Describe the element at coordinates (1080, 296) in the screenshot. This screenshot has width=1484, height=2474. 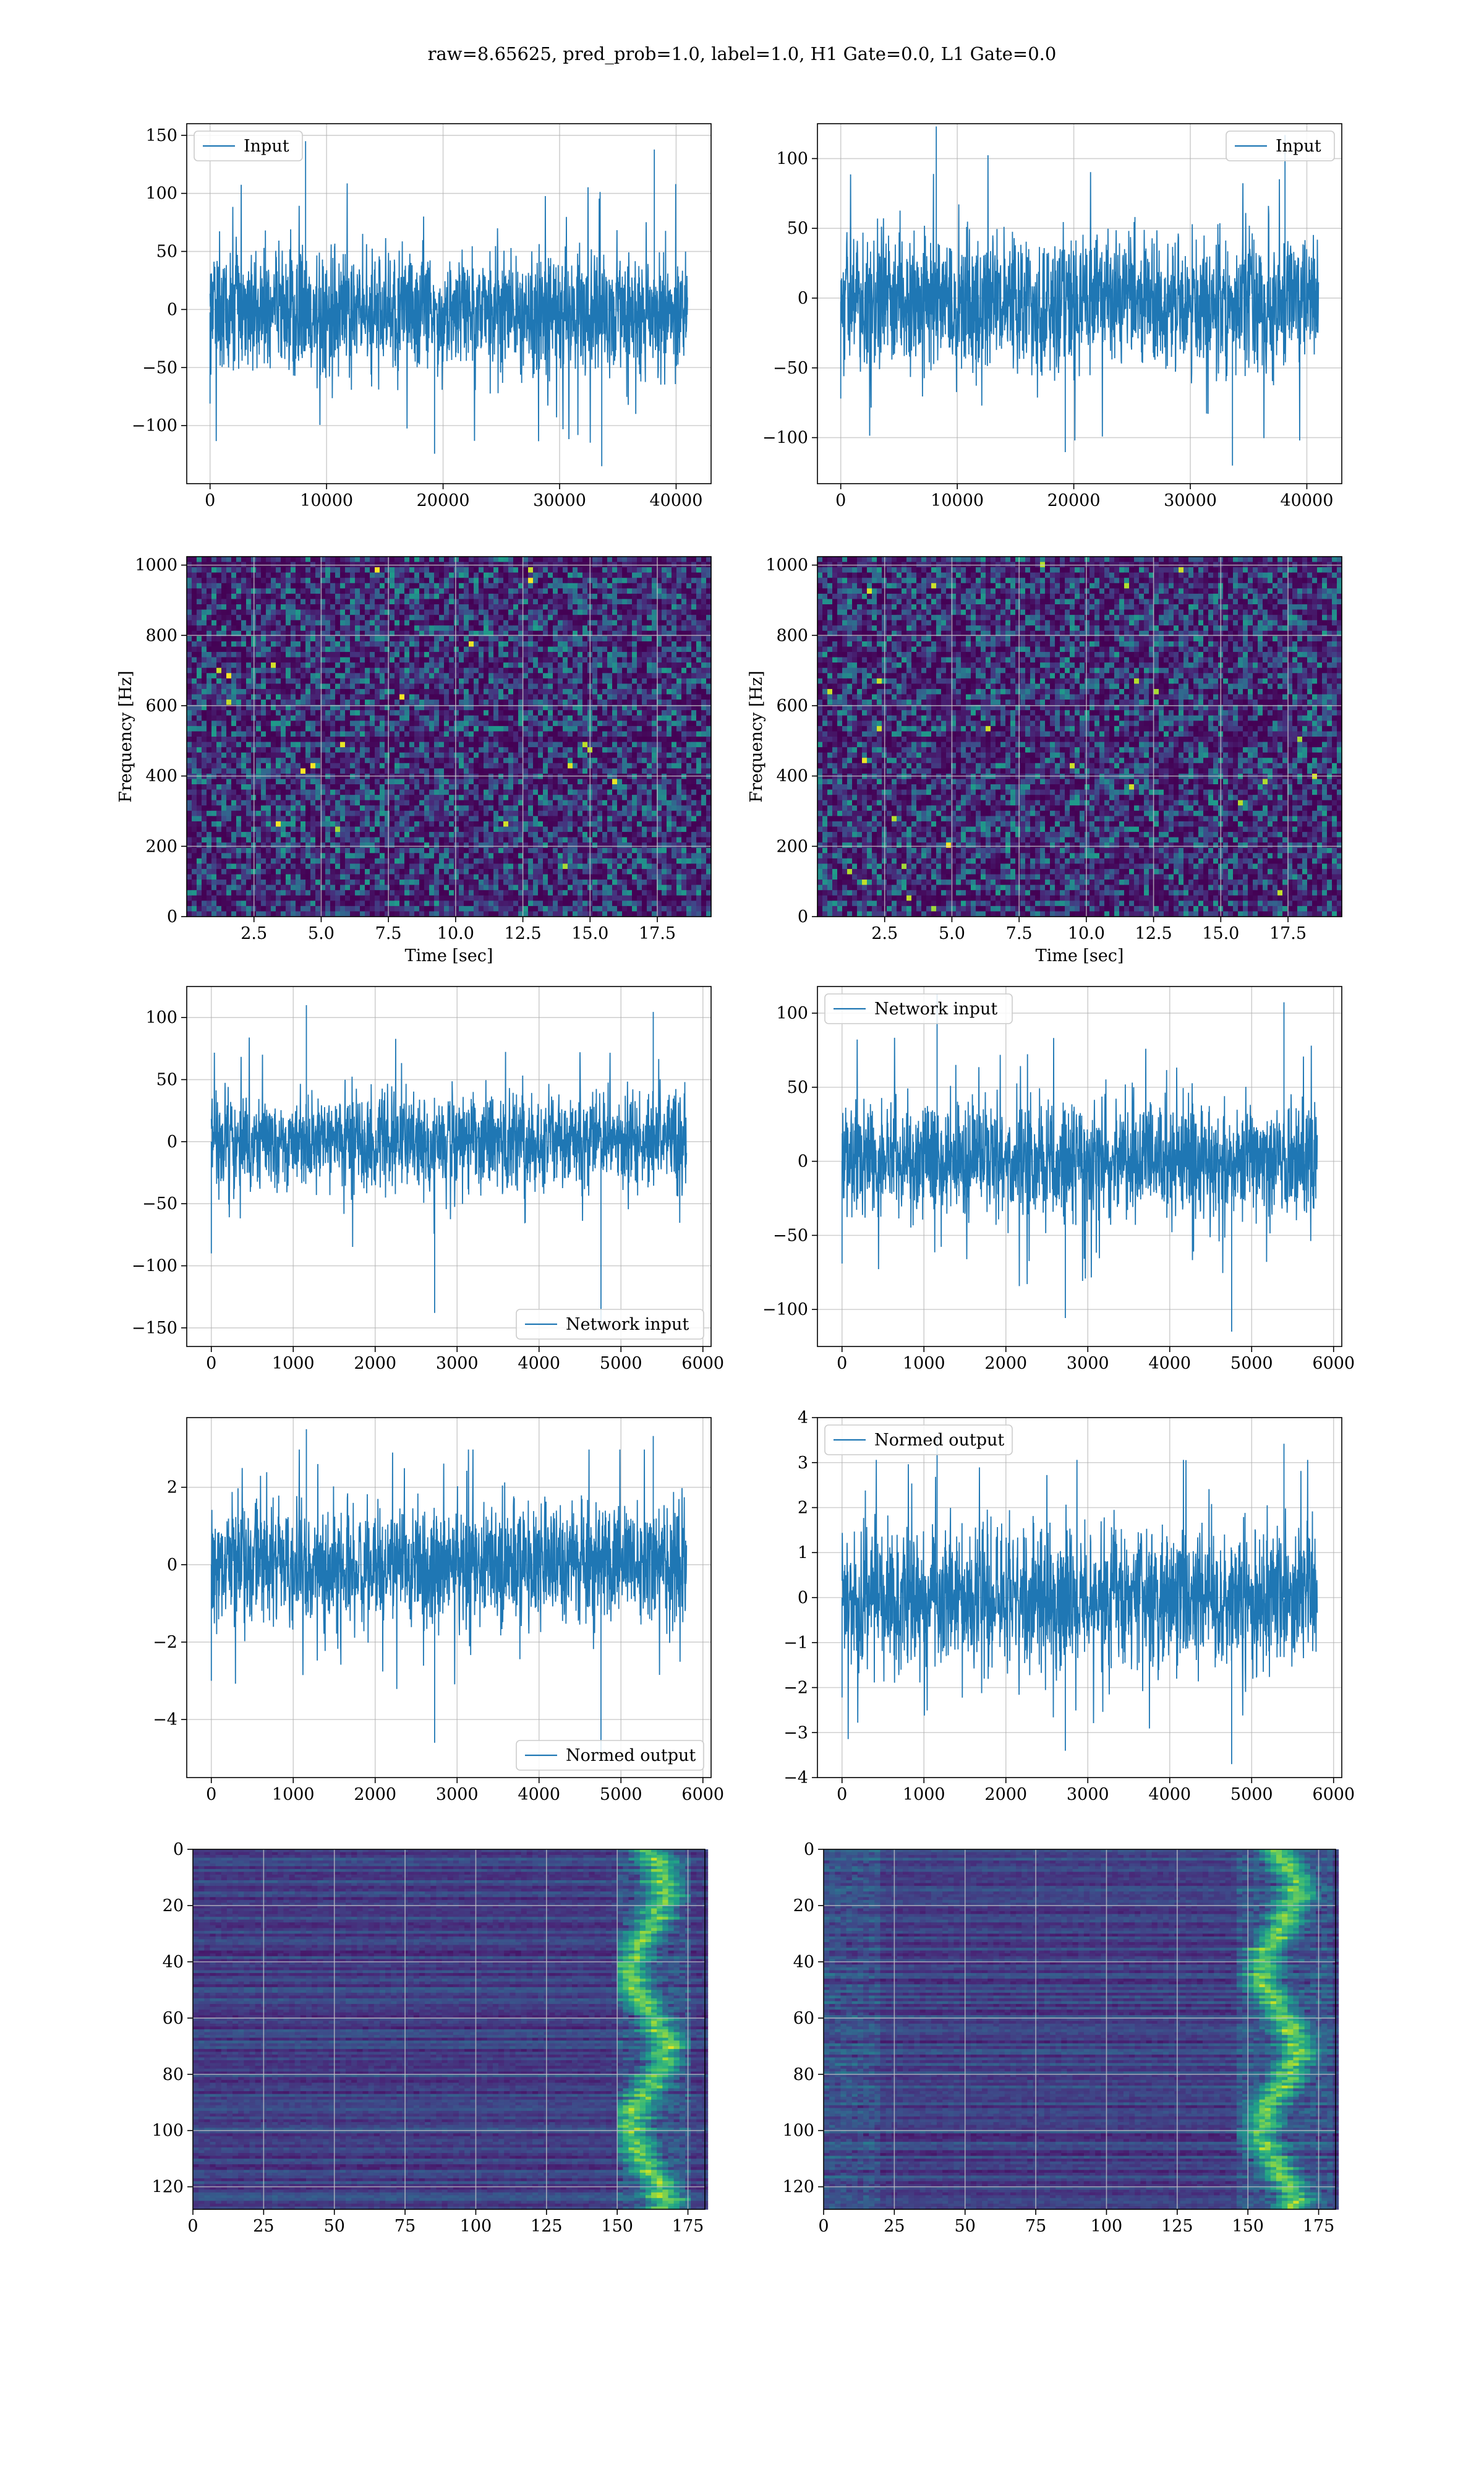
I see `series-line-input` at that location.